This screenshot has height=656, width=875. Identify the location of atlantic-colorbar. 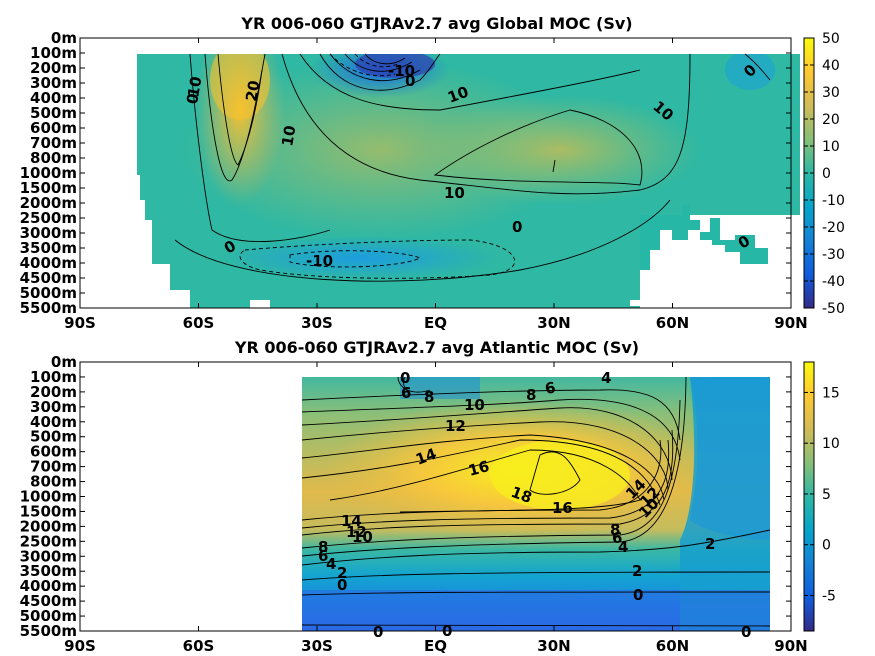
(809, 496).